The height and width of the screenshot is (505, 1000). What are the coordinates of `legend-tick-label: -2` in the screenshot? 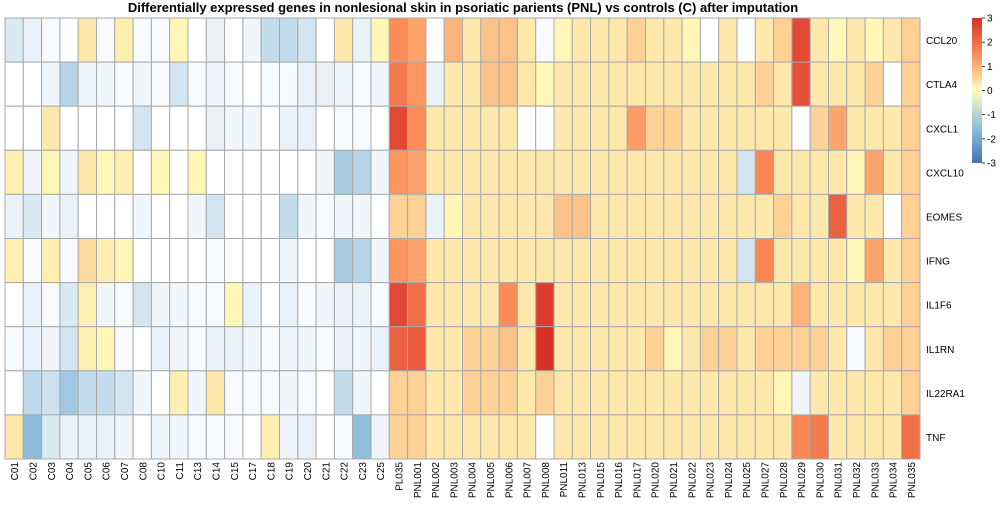 It's located at (991, 139).